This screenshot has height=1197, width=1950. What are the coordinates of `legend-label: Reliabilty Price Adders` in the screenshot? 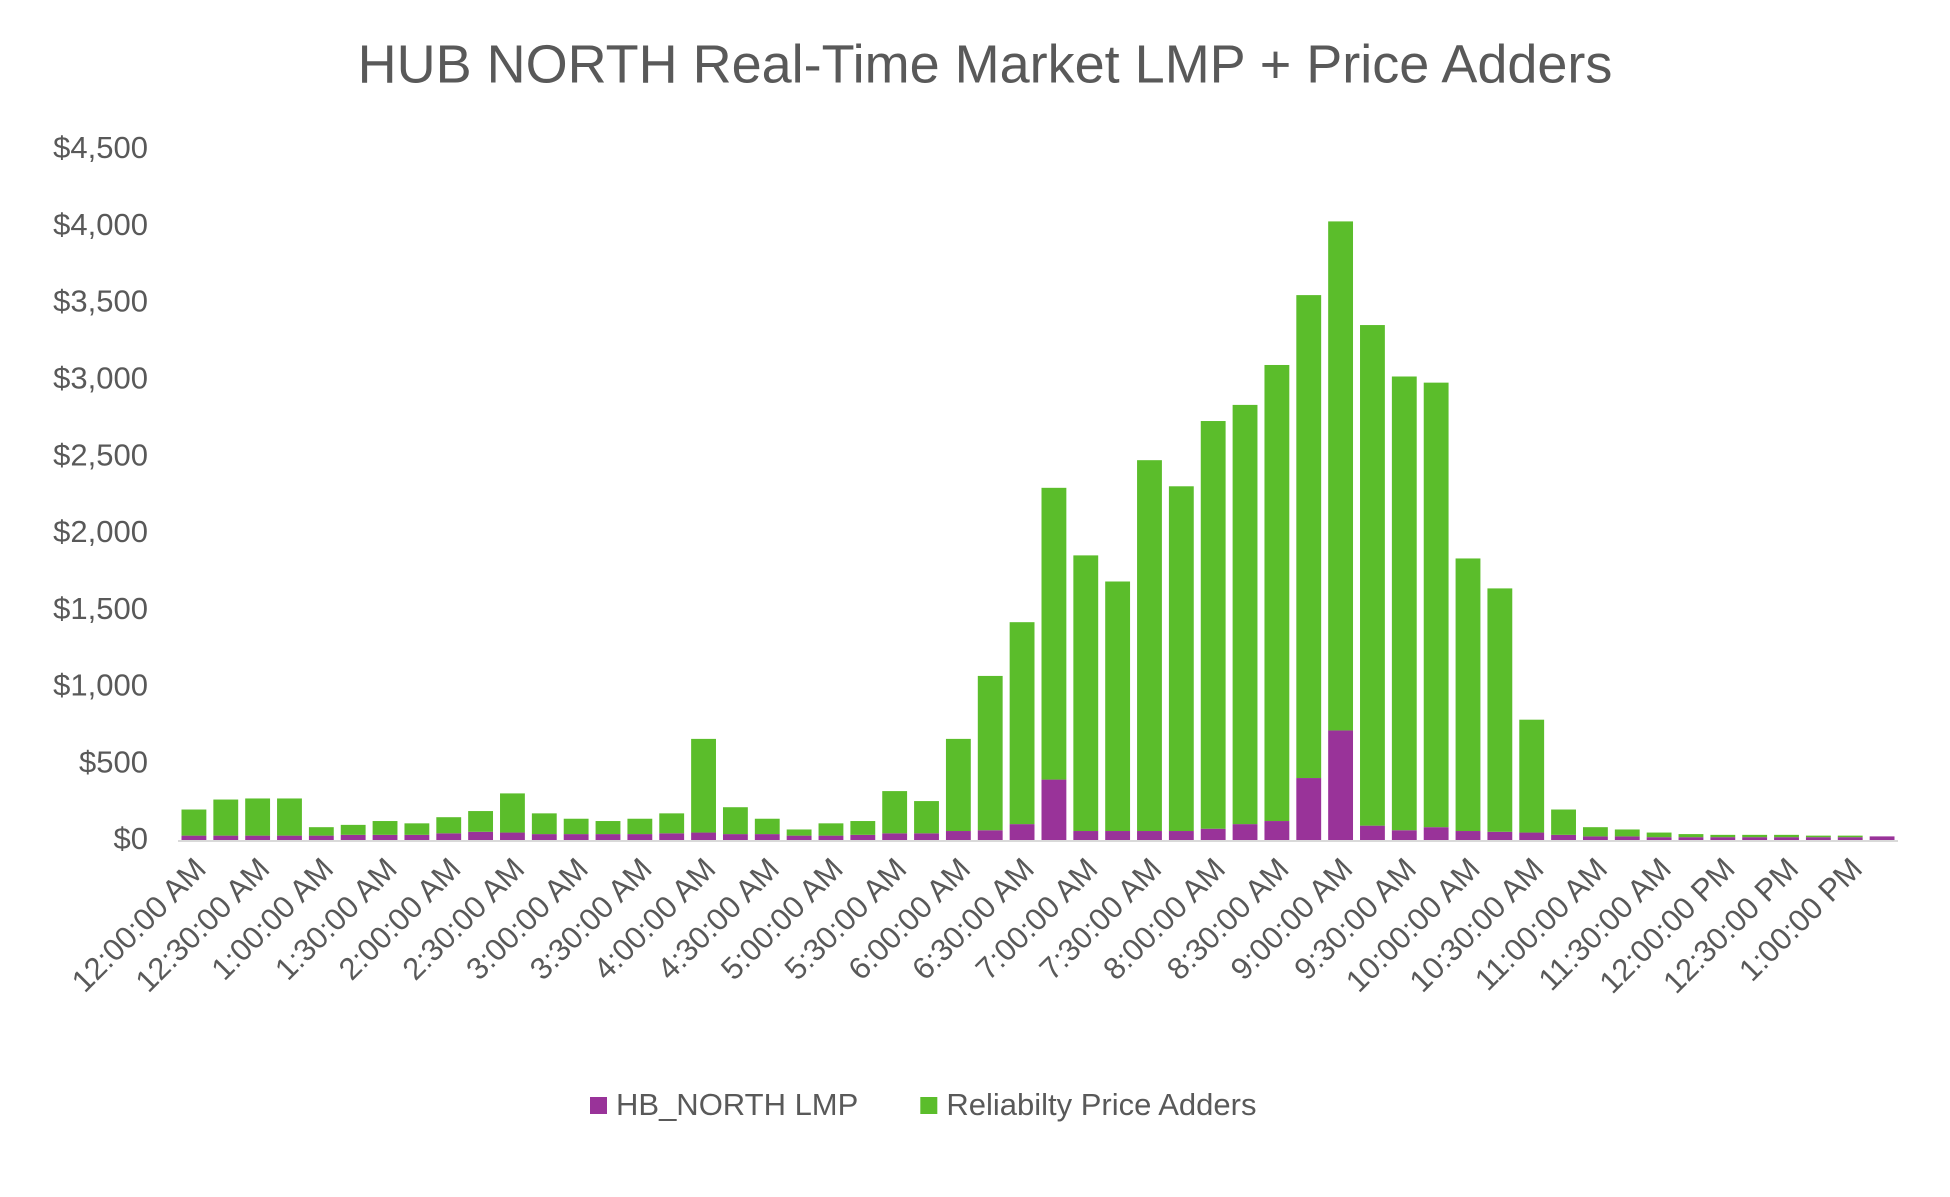 It's located at (1101, 1104).